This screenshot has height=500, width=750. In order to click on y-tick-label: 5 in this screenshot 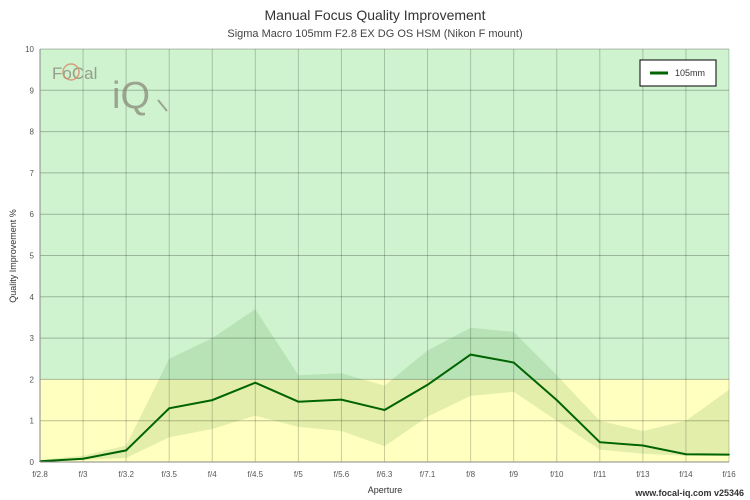, I will do `click(32, 256)`.